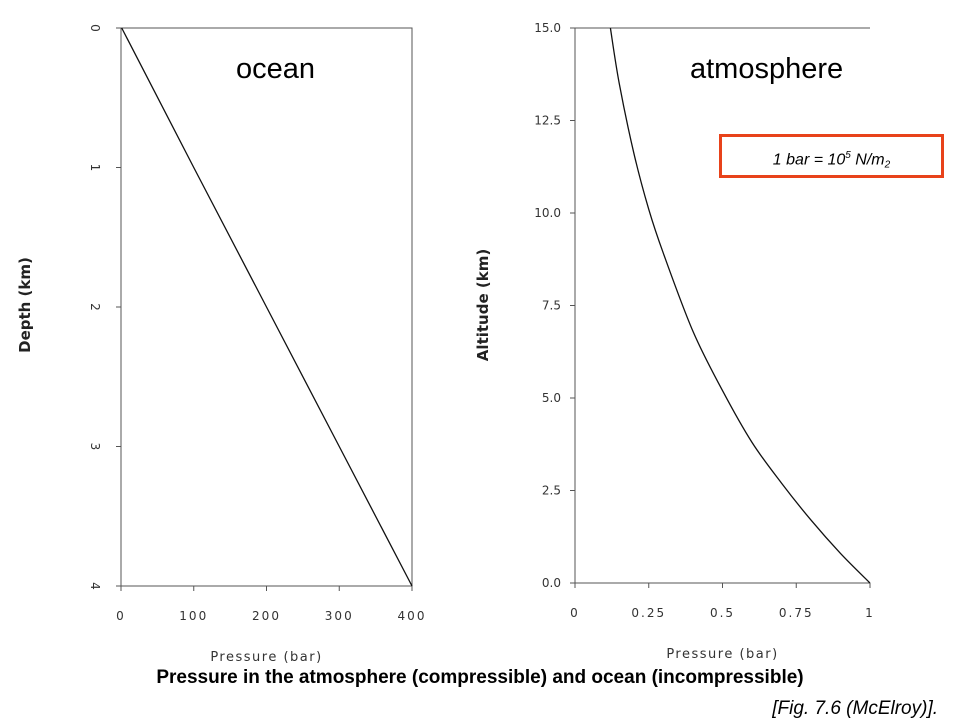  Describe the element at coordinates (547, 121) in the screenshot. I see `atmosphere-y-tick-label: 12.5` at that location.